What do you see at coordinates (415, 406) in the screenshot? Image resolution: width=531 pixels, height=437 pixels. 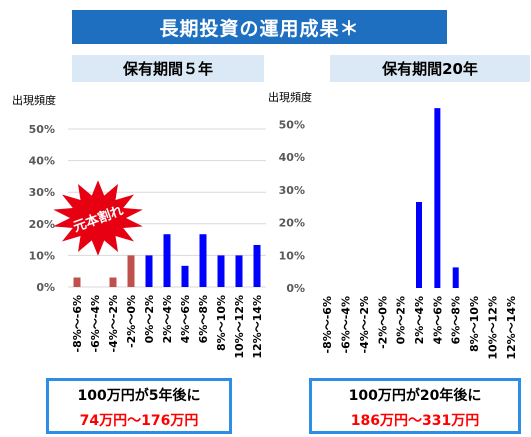 I see `right-result-box: 100万円が20年後に 186万円～331万円` at bounding box center [415, 406].